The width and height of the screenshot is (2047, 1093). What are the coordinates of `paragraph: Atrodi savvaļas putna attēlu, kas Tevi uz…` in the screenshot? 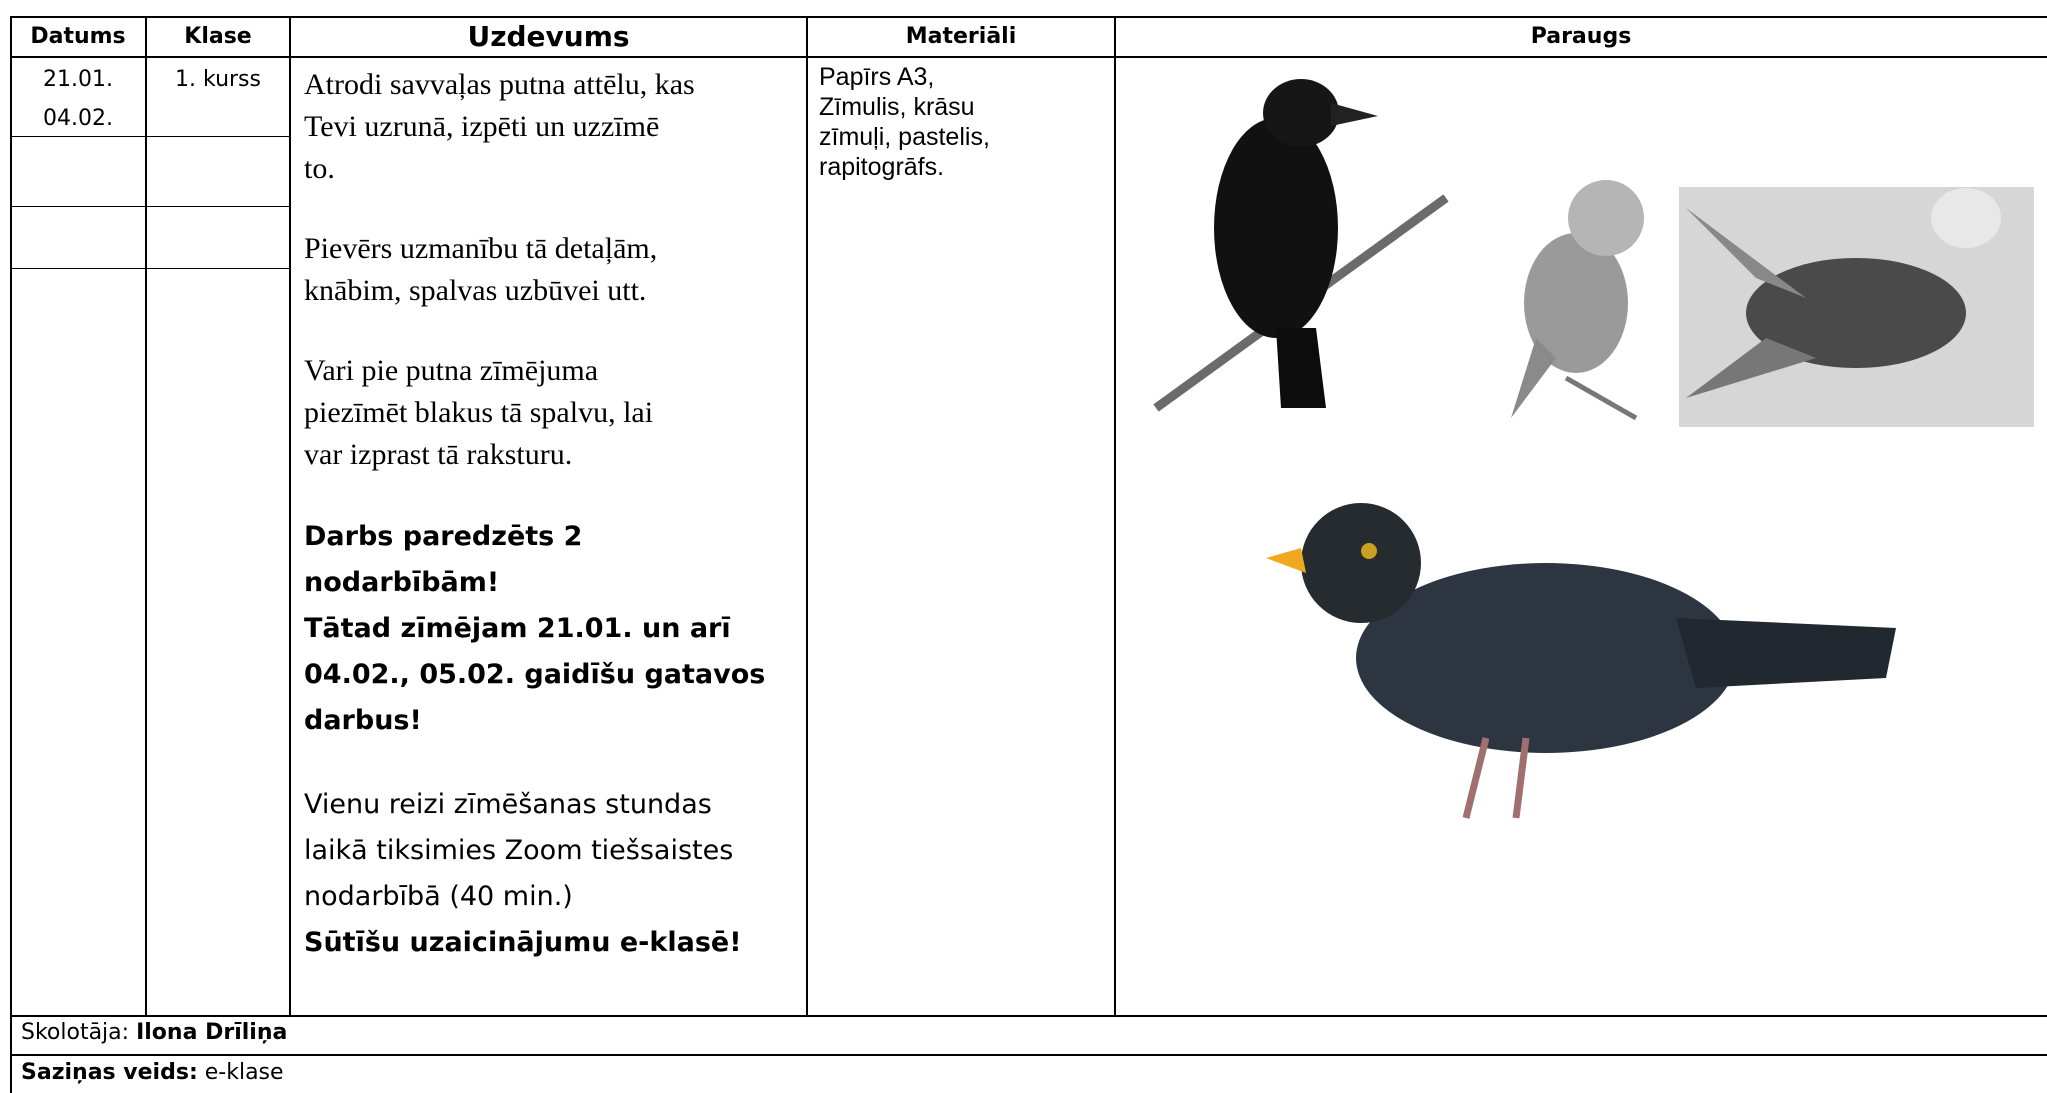 It's located at (554, 127).